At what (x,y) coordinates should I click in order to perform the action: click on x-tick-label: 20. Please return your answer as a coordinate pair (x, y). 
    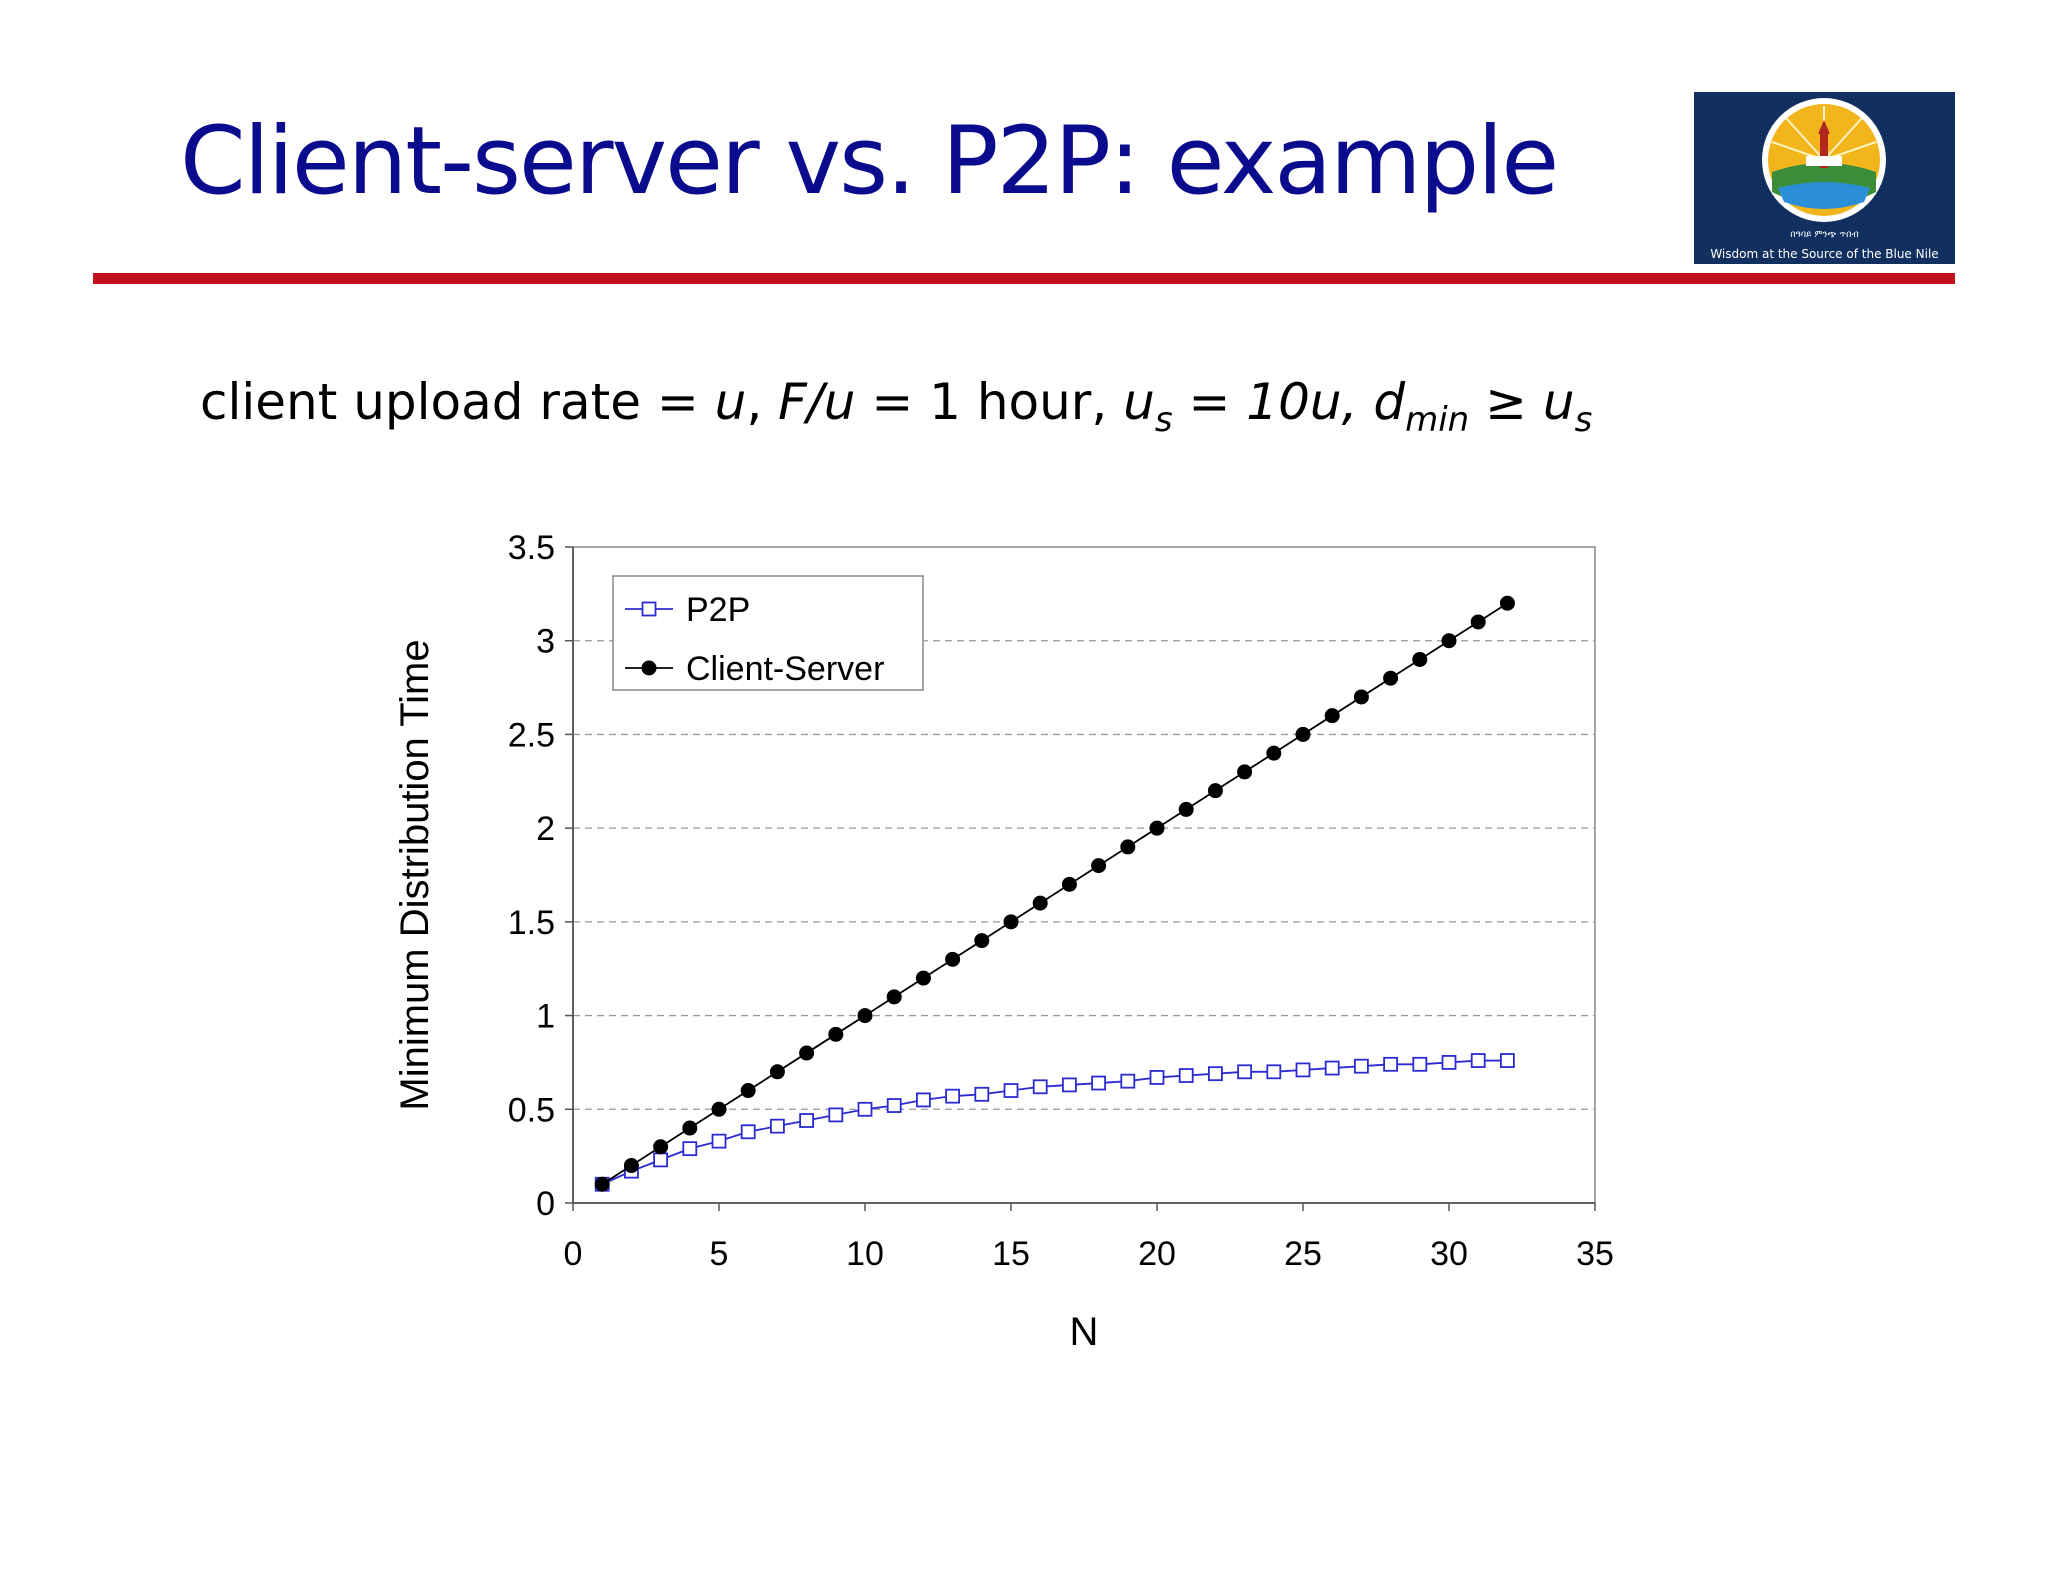
    Looking at the image, I should click on (1157, 1254).